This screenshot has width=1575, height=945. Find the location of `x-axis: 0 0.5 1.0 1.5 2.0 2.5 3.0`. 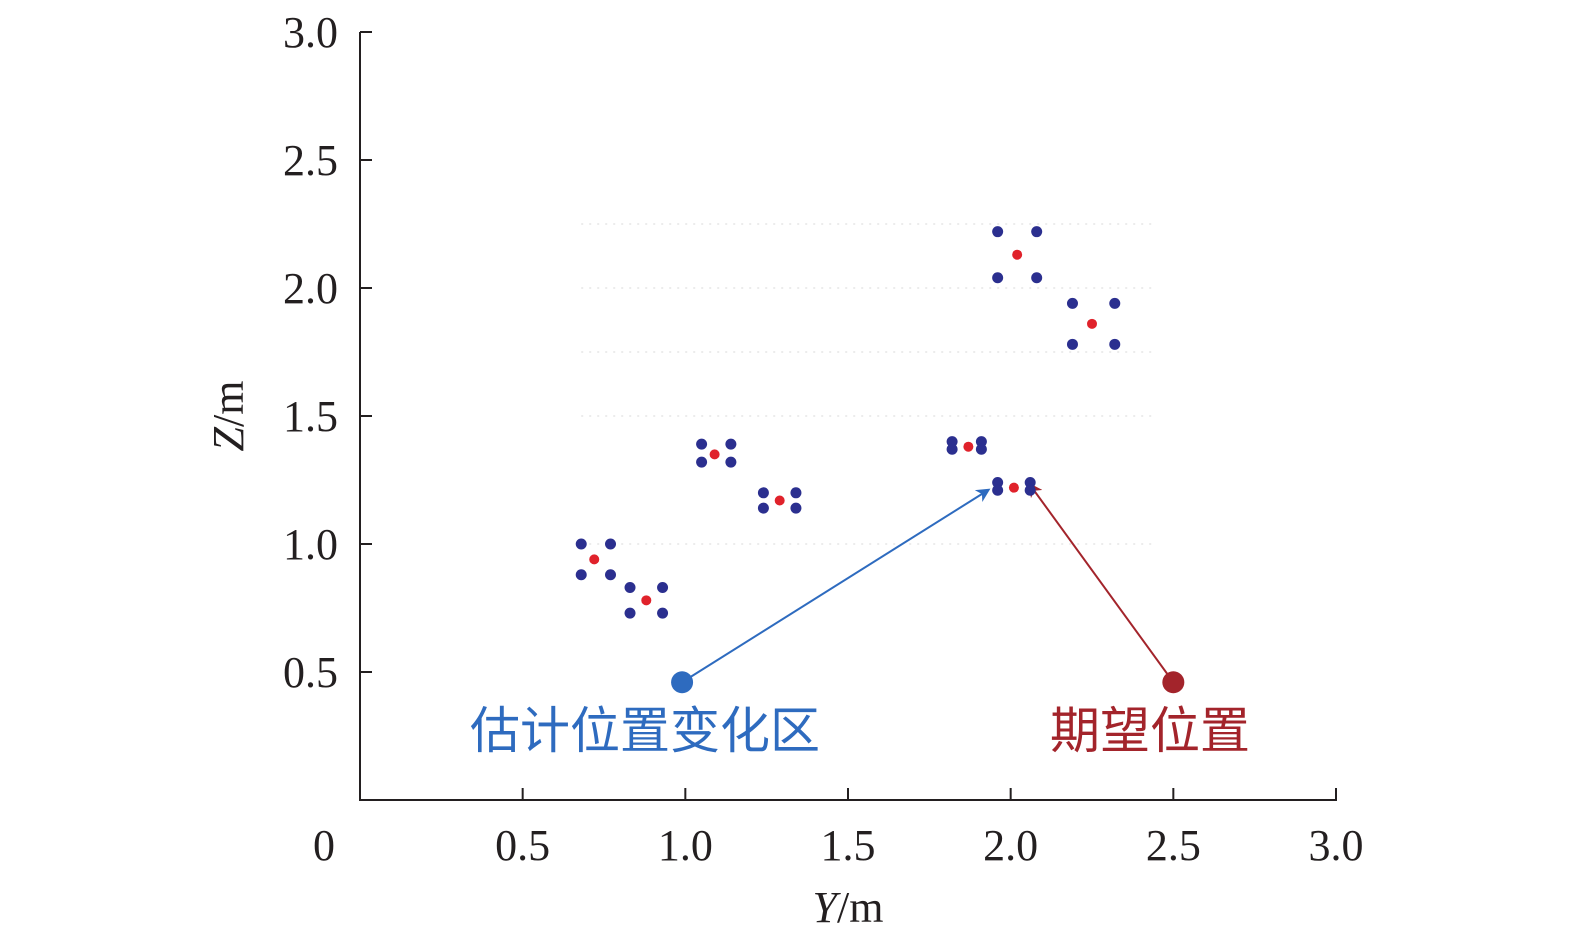

x-axis: 0 0.5 1.0 1.5 2.0 2.5 3.0 is located at coordinates (838, 829).